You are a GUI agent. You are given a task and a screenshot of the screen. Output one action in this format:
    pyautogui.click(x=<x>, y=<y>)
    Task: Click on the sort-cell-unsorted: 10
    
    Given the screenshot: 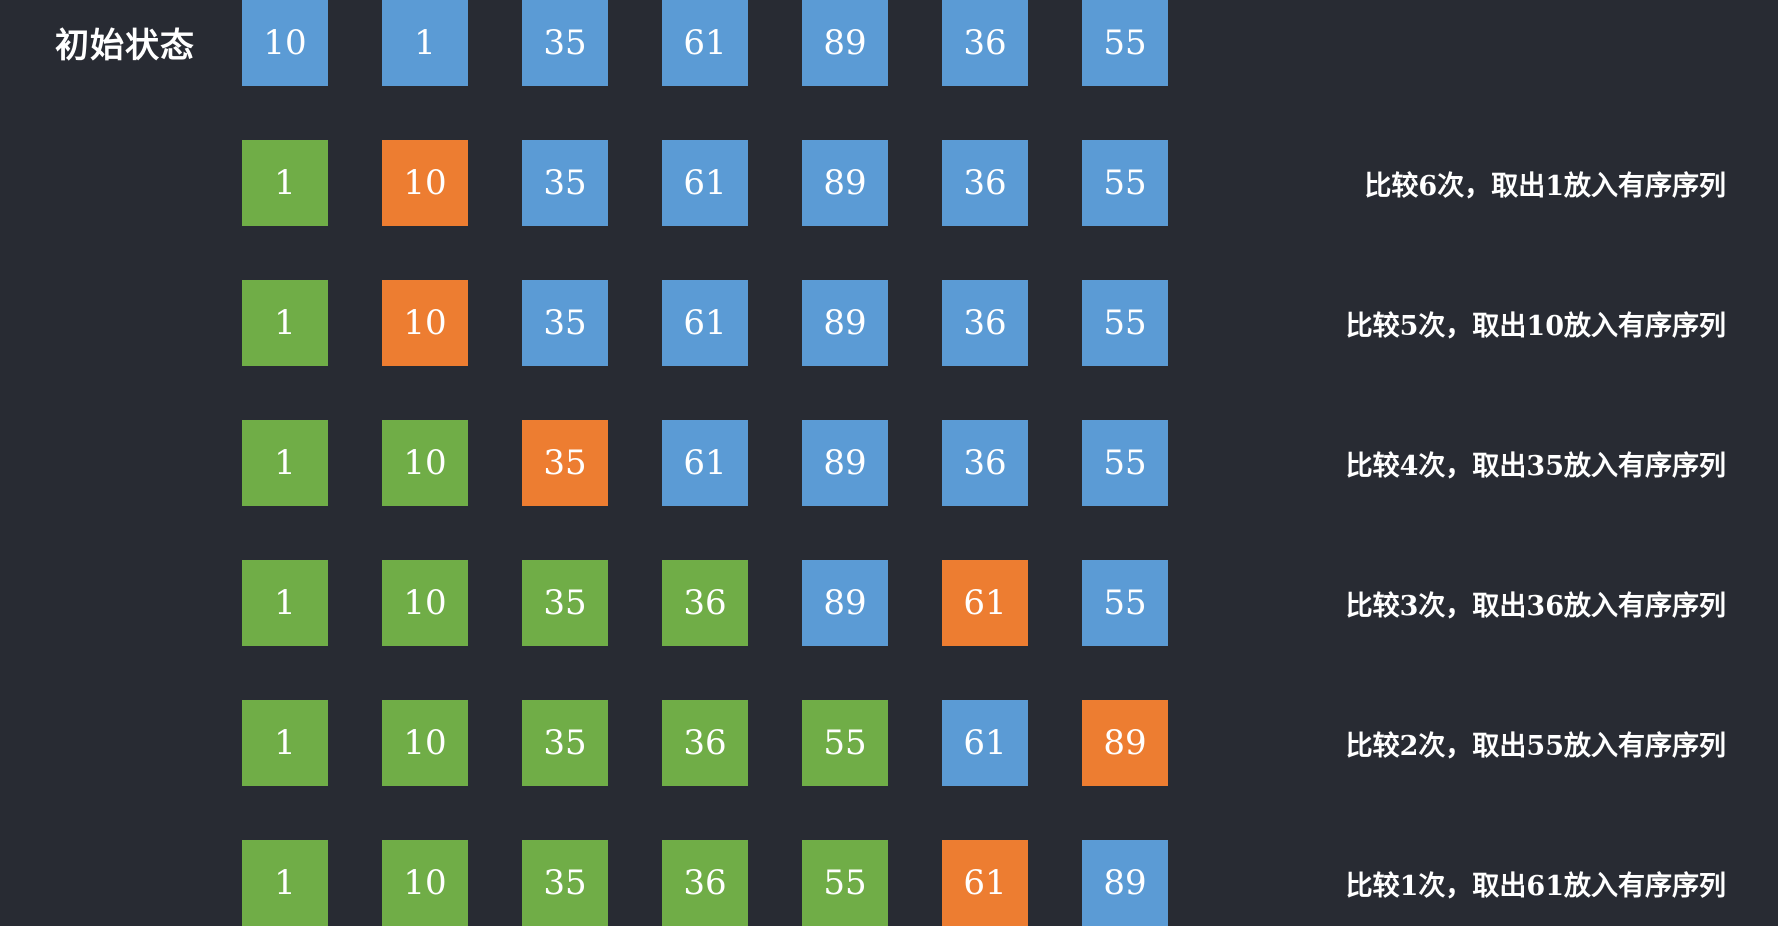 What is the action you would take?
    pyautogui.click(x=285, y=43)
    